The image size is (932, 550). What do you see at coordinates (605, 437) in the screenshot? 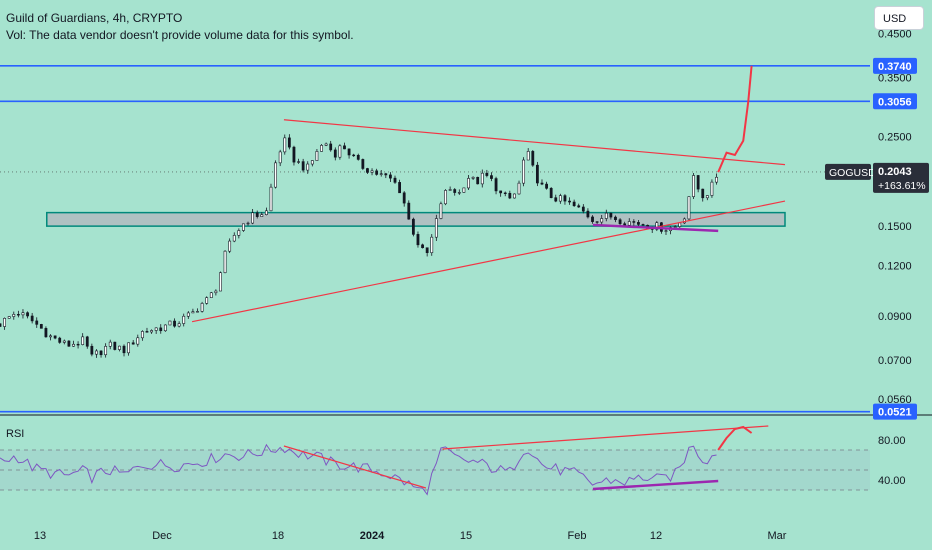
I see `trendline-rsi-rising` at bounding box center [605, 437].